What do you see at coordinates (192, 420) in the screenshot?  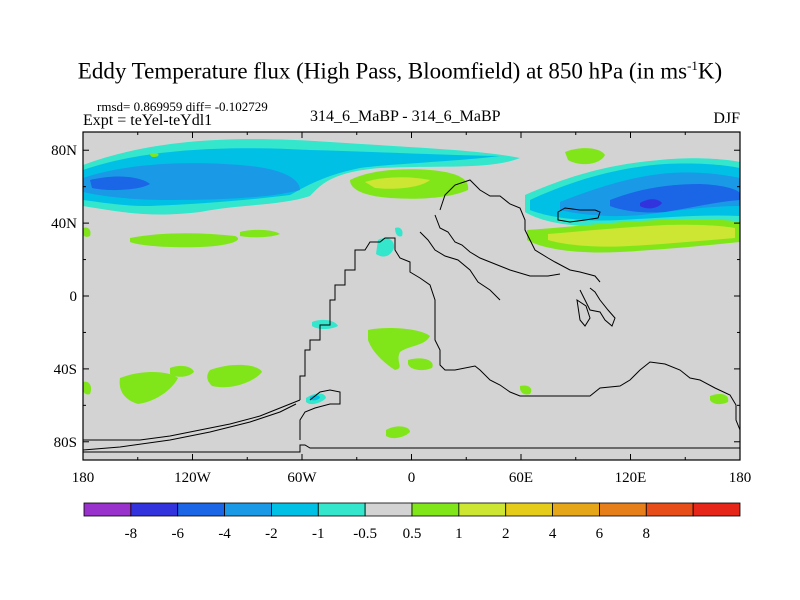 I see `coastline-south-america` at bounding box center [192, 420].